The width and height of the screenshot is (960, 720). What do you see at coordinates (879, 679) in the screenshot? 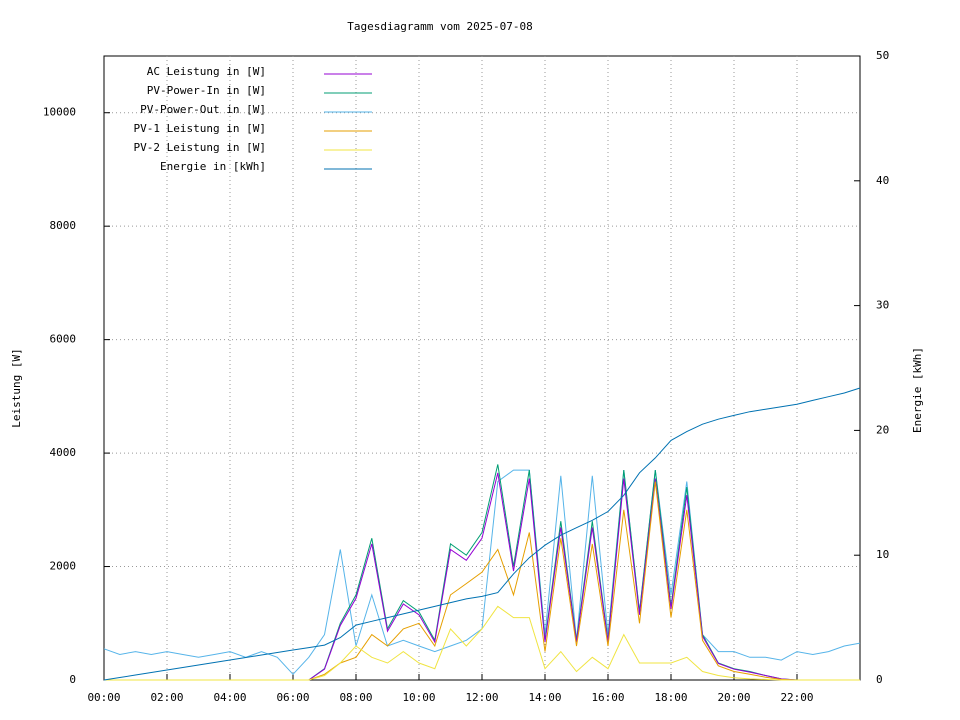
I see `y2-tick-label: 0` at bounding box center [879, 679].